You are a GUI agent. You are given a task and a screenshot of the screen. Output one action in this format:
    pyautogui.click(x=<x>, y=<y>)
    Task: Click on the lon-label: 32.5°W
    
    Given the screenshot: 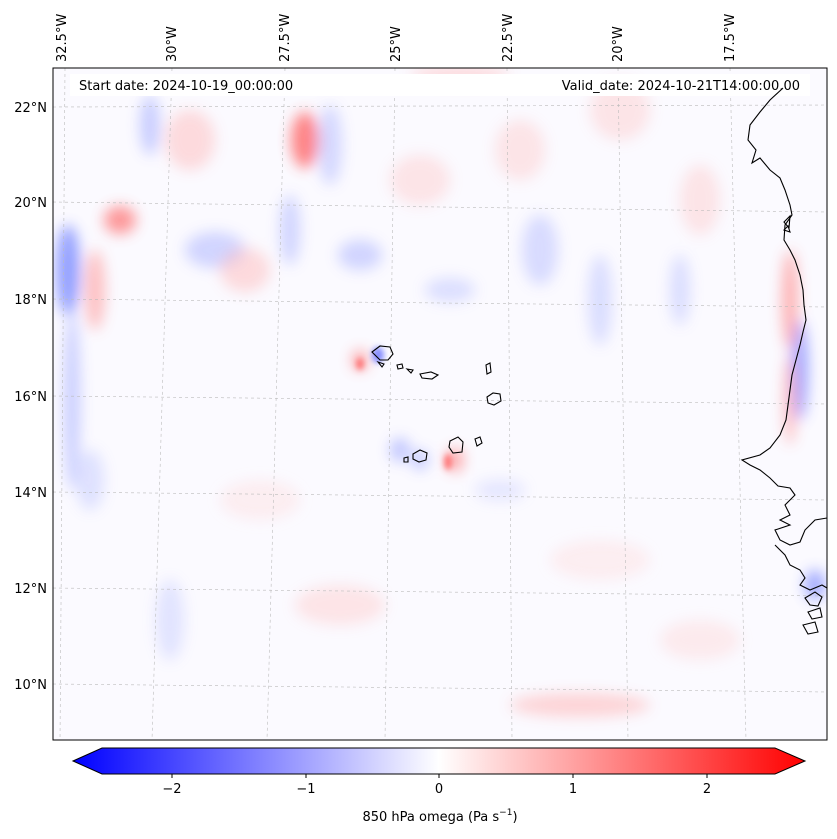 What is the action you would take?
    pyautogui.click(x=62, y=38)
    